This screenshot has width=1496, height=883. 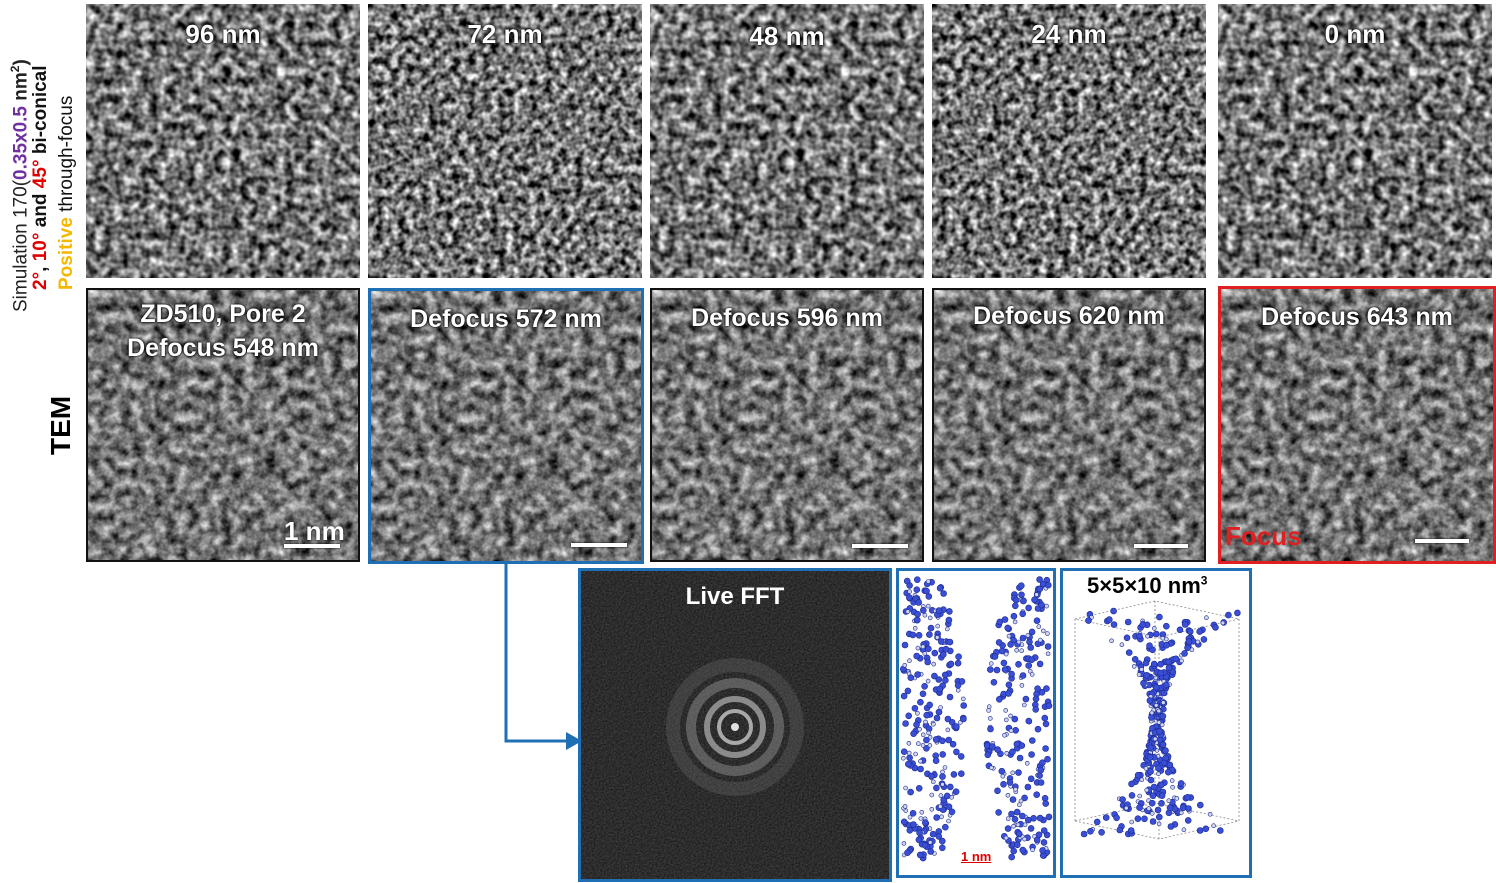 I want to click on tem-defocus-label: Defocus 572 nm, so click(x=506, y=319).